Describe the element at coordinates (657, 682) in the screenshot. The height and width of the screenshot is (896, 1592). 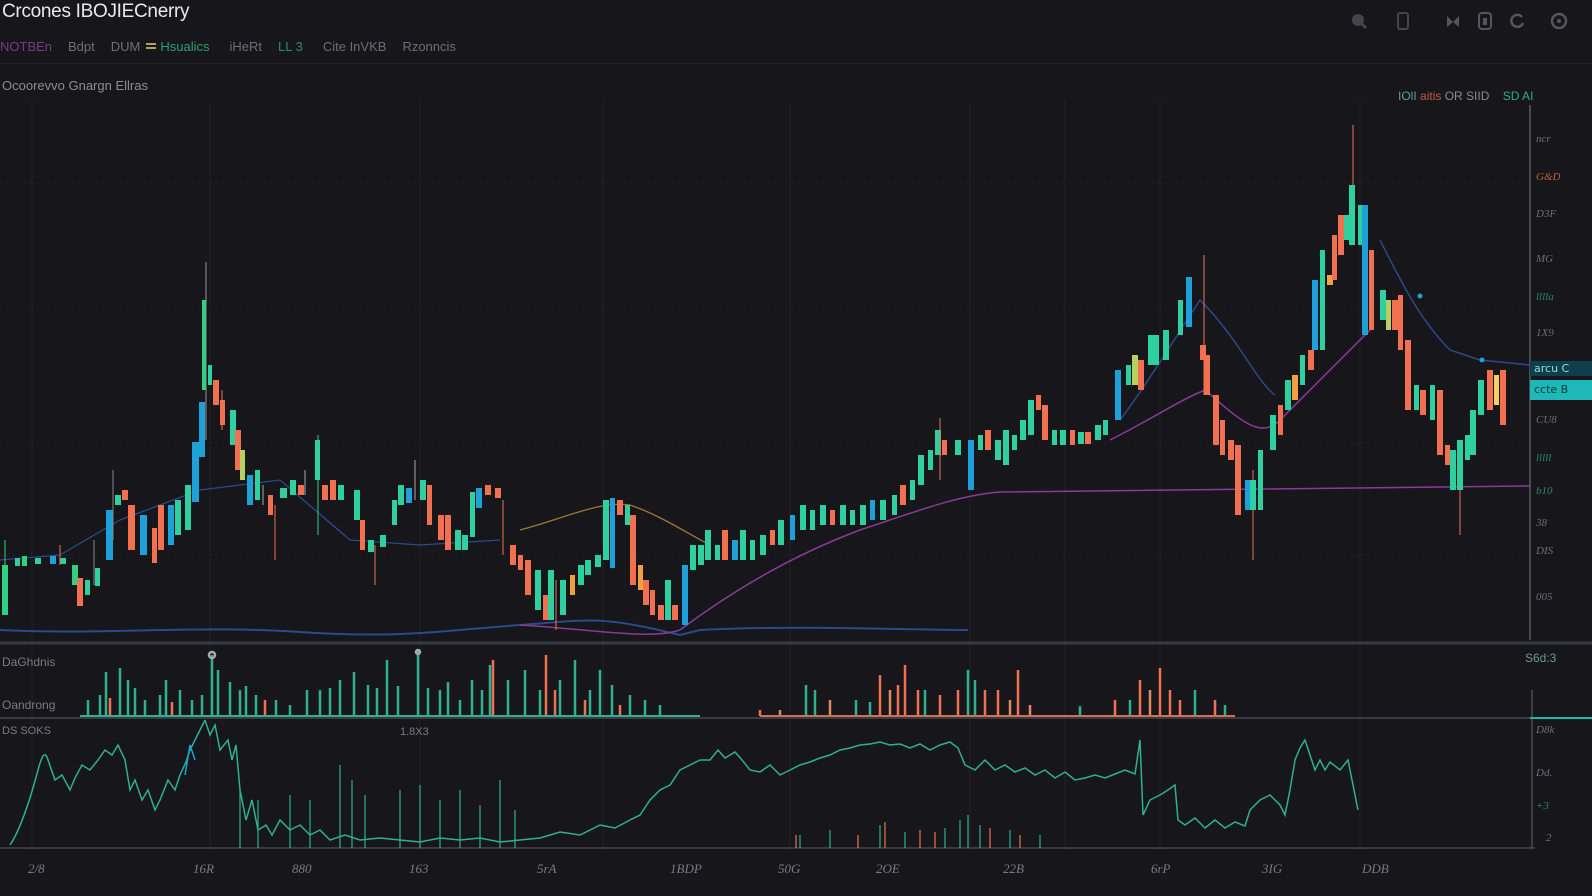
I see `volume-bars` at that location.